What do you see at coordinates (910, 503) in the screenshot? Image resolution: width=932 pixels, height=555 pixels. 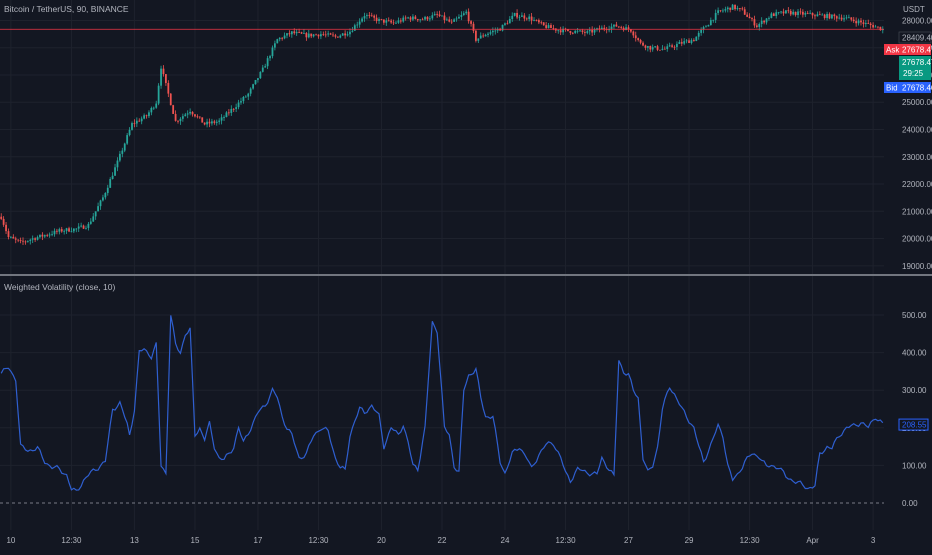 I see `indicator-tick-label: 0.00` at bounding box center [910, 503].